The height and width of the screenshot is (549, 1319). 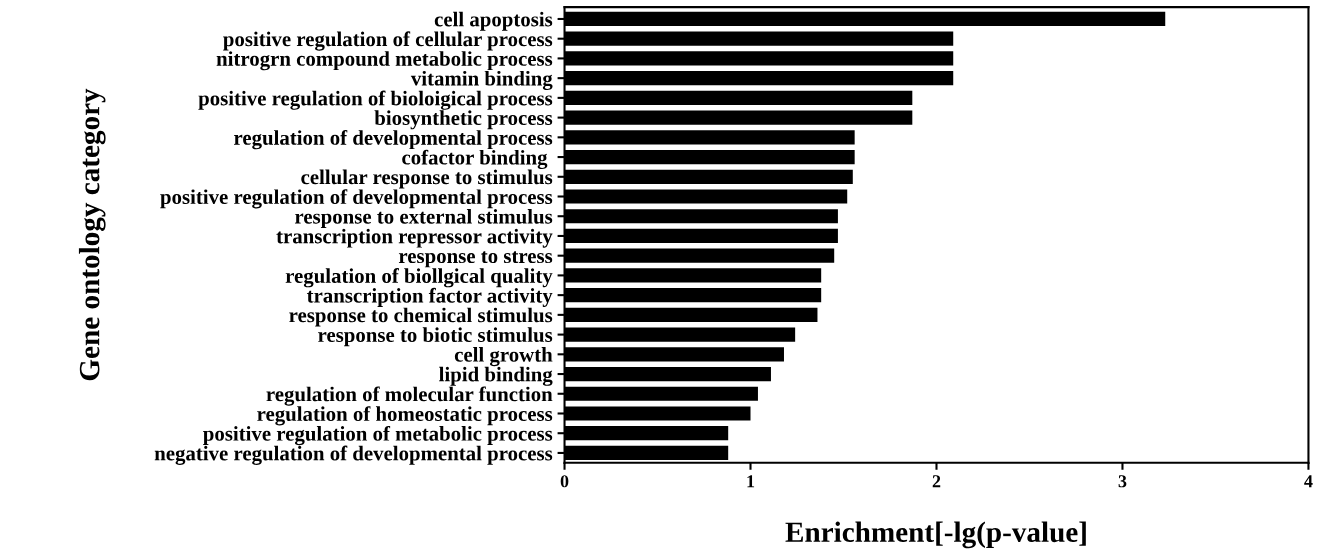 What do you see at coordinates (393, 139) in the screenshot?
I see `y-tick-label: regulation of developmental process` at bounding box center [393, 139].